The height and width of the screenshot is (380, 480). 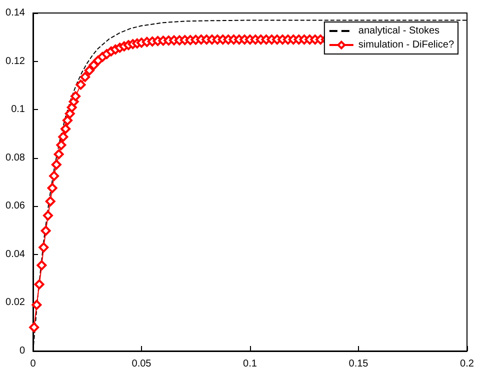 I want to click on y-tick-label: 0, so click(x=22, y=351).